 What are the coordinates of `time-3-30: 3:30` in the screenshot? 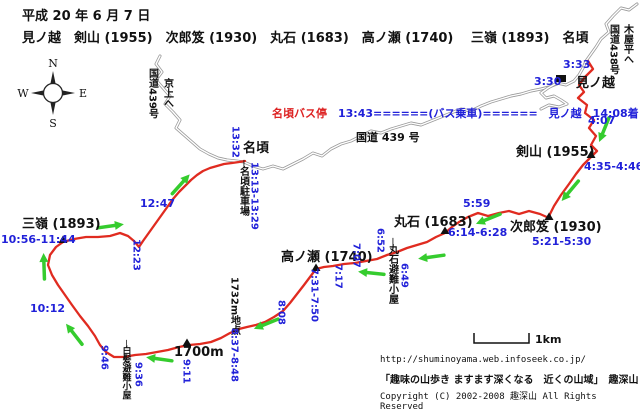 It's located at (548, 81).